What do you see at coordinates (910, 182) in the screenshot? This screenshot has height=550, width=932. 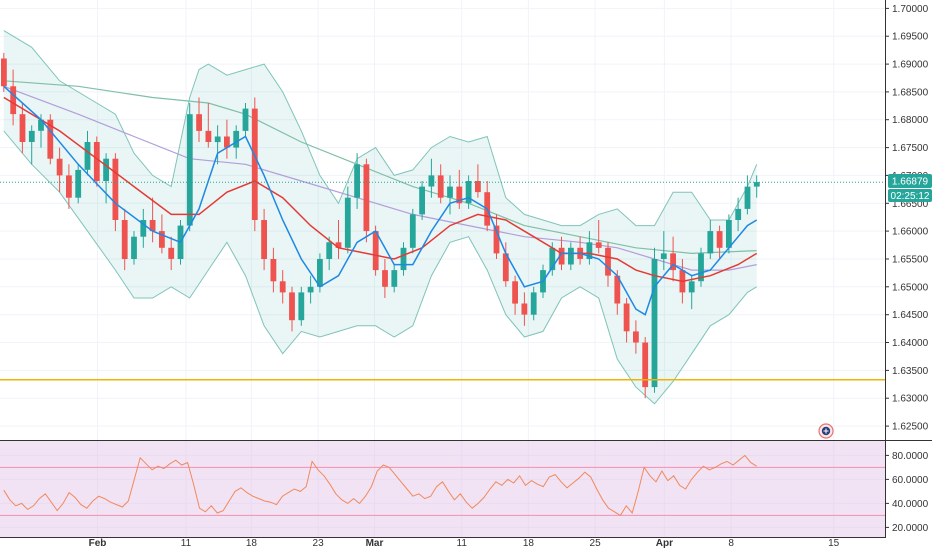 I see `current-price-label: 1.66879` at bounding box center [910, 182].